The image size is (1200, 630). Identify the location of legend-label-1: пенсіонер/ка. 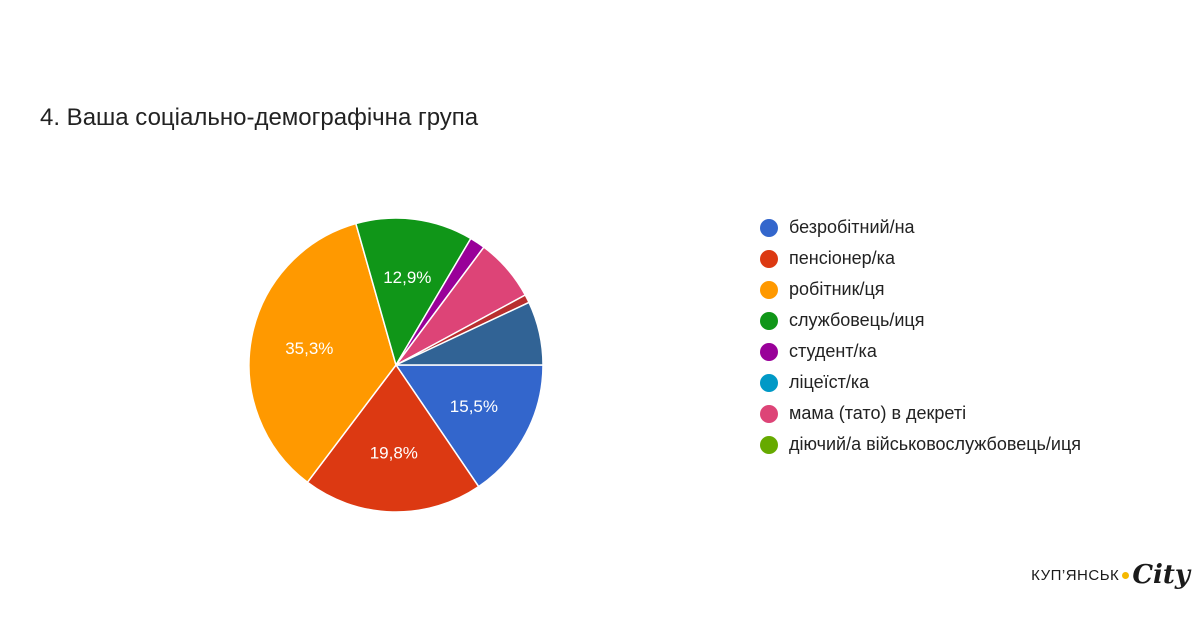
(842, 258).